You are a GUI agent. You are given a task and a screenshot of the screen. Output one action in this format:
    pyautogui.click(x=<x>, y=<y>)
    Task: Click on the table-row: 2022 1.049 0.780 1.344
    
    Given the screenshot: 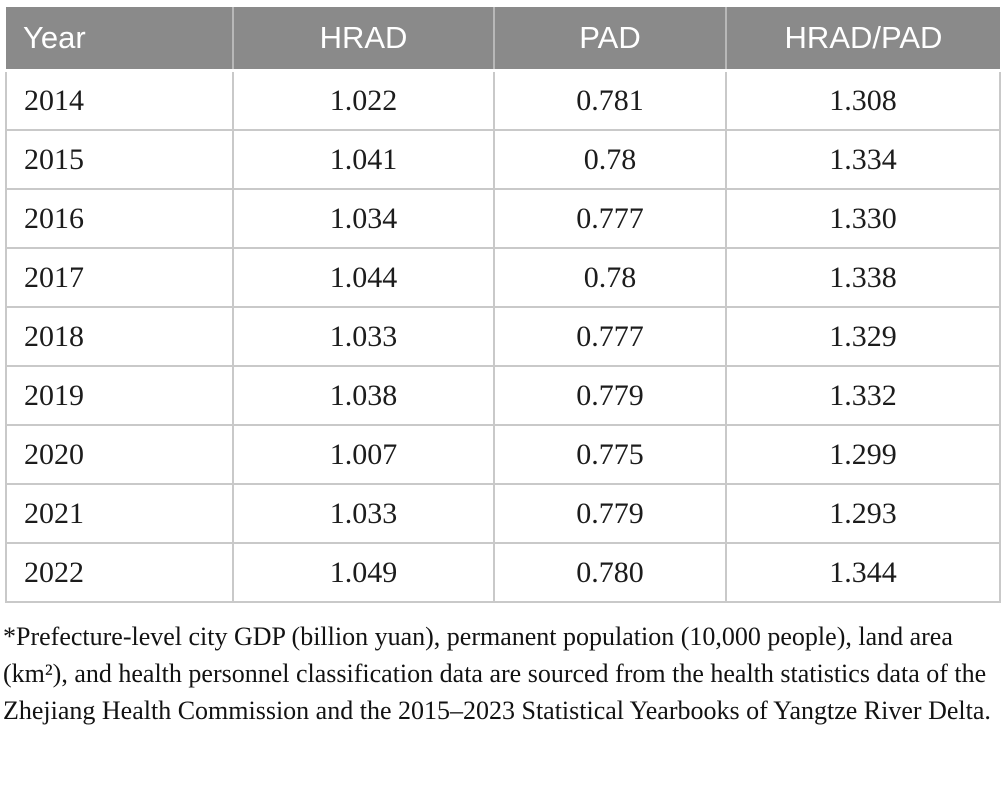 What is the action you would take?
    pyautogui.click(x=503, y=572)
    